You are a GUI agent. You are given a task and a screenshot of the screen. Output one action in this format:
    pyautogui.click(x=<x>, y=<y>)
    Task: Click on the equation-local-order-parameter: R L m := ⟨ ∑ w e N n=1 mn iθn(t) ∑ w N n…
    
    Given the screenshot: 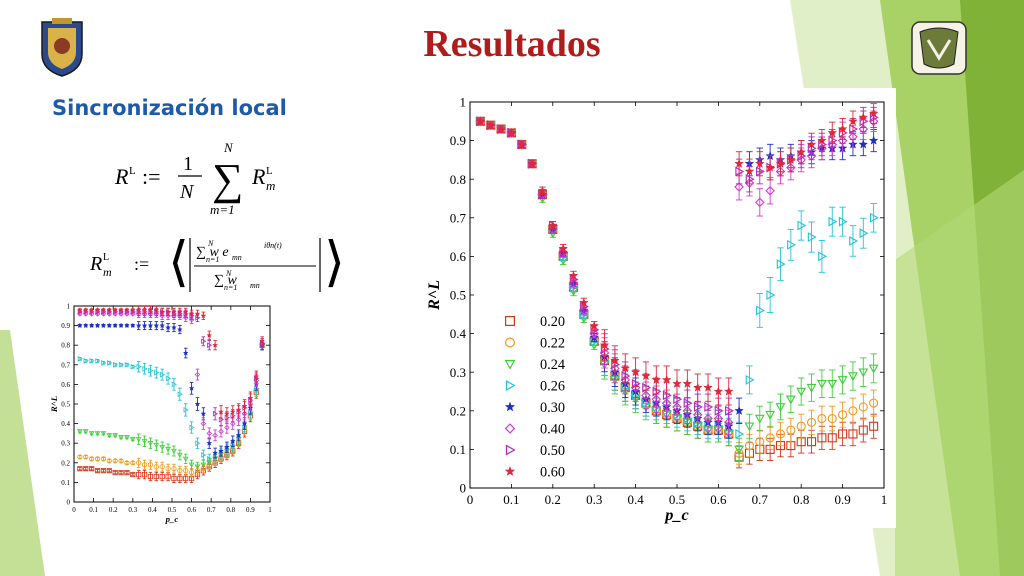 What is the action you would take?
    pyautogui.click(x=217, y=262)
    